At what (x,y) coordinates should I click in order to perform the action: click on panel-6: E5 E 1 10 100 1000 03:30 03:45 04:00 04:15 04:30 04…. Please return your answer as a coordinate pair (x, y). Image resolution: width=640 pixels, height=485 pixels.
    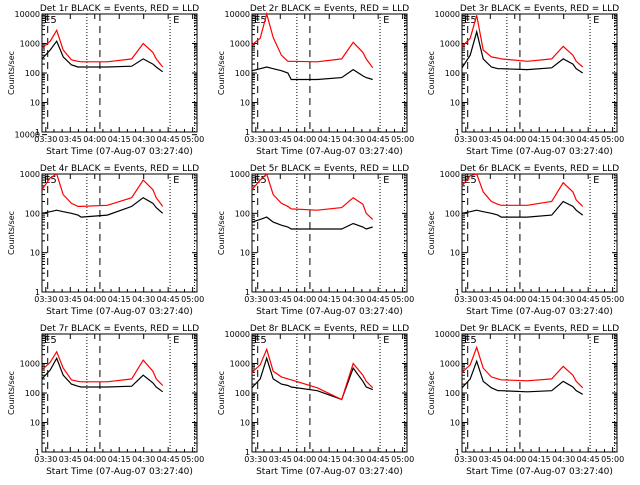
    Looking at the image, I should click on (525, 240).